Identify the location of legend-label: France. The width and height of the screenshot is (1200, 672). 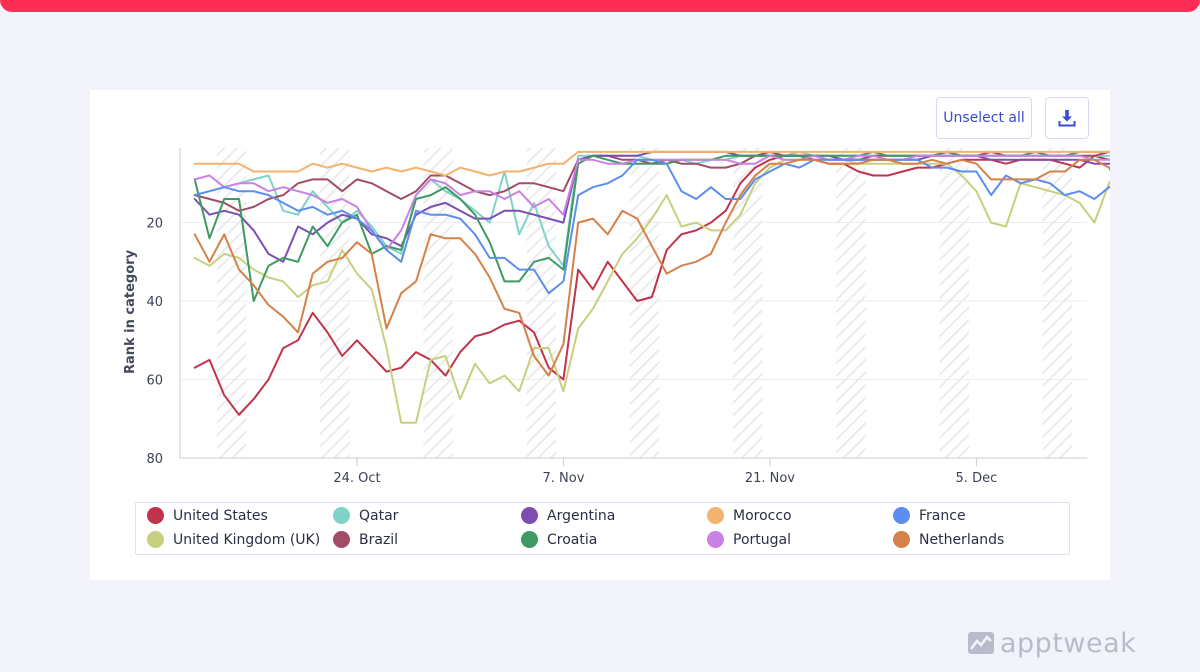
(942, 515).